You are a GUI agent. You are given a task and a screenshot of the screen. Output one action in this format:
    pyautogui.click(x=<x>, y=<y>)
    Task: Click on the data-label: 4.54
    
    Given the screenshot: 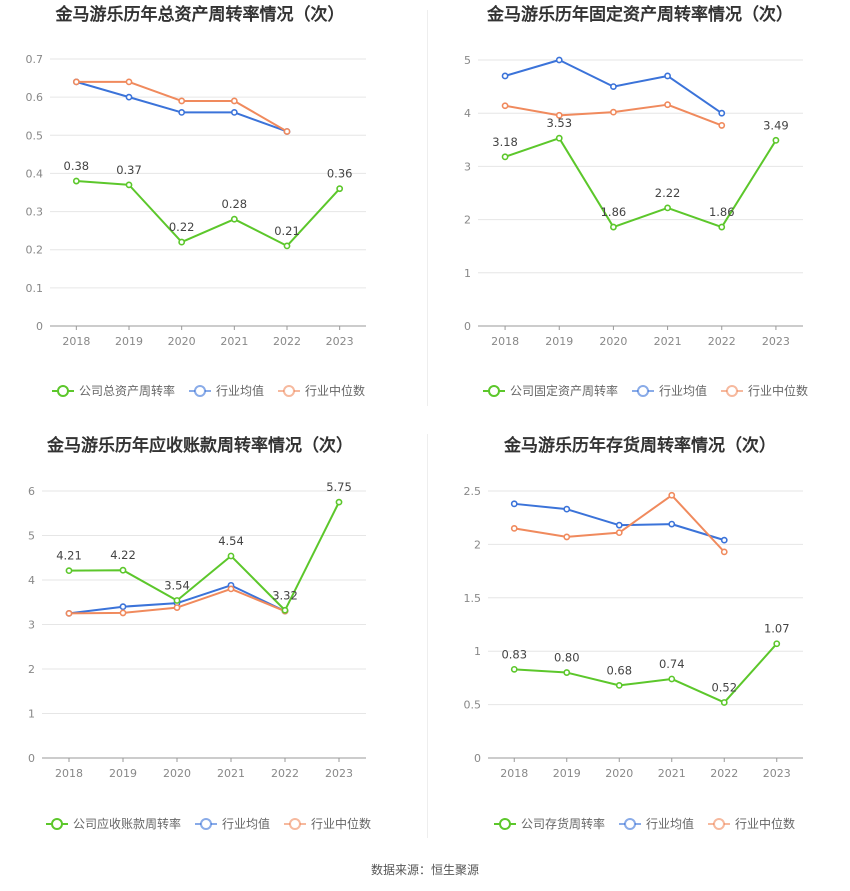 What is the action you would take?
    pyautogui.click(x=231, y=541)
    